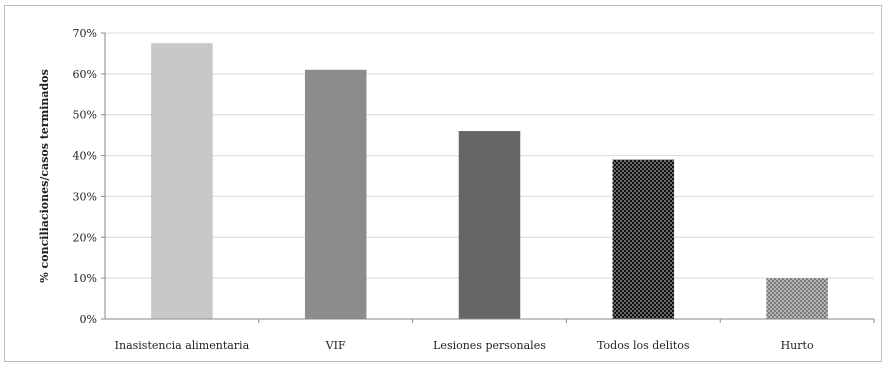 This screenshot has width=888, height=368. I want to click on bar-vif, so click(335, 194).